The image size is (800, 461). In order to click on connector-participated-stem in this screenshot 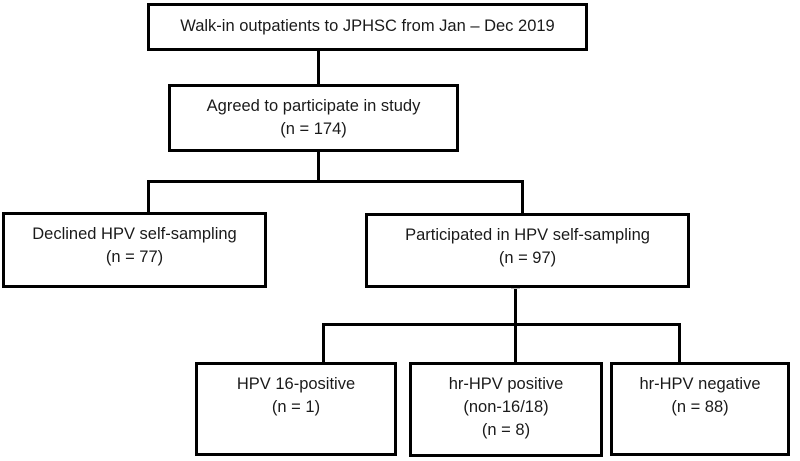, I will do `click(515, 307)`.